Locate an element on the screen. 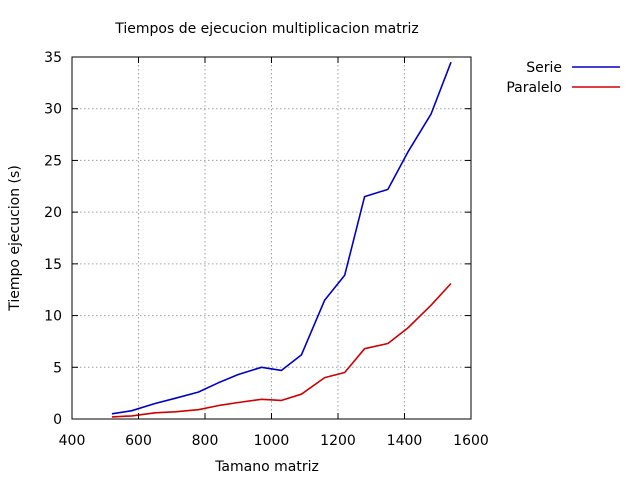 The image size is (640, 484). legend-label-paralelo: Paralelo is located at coordinates (534, 88).